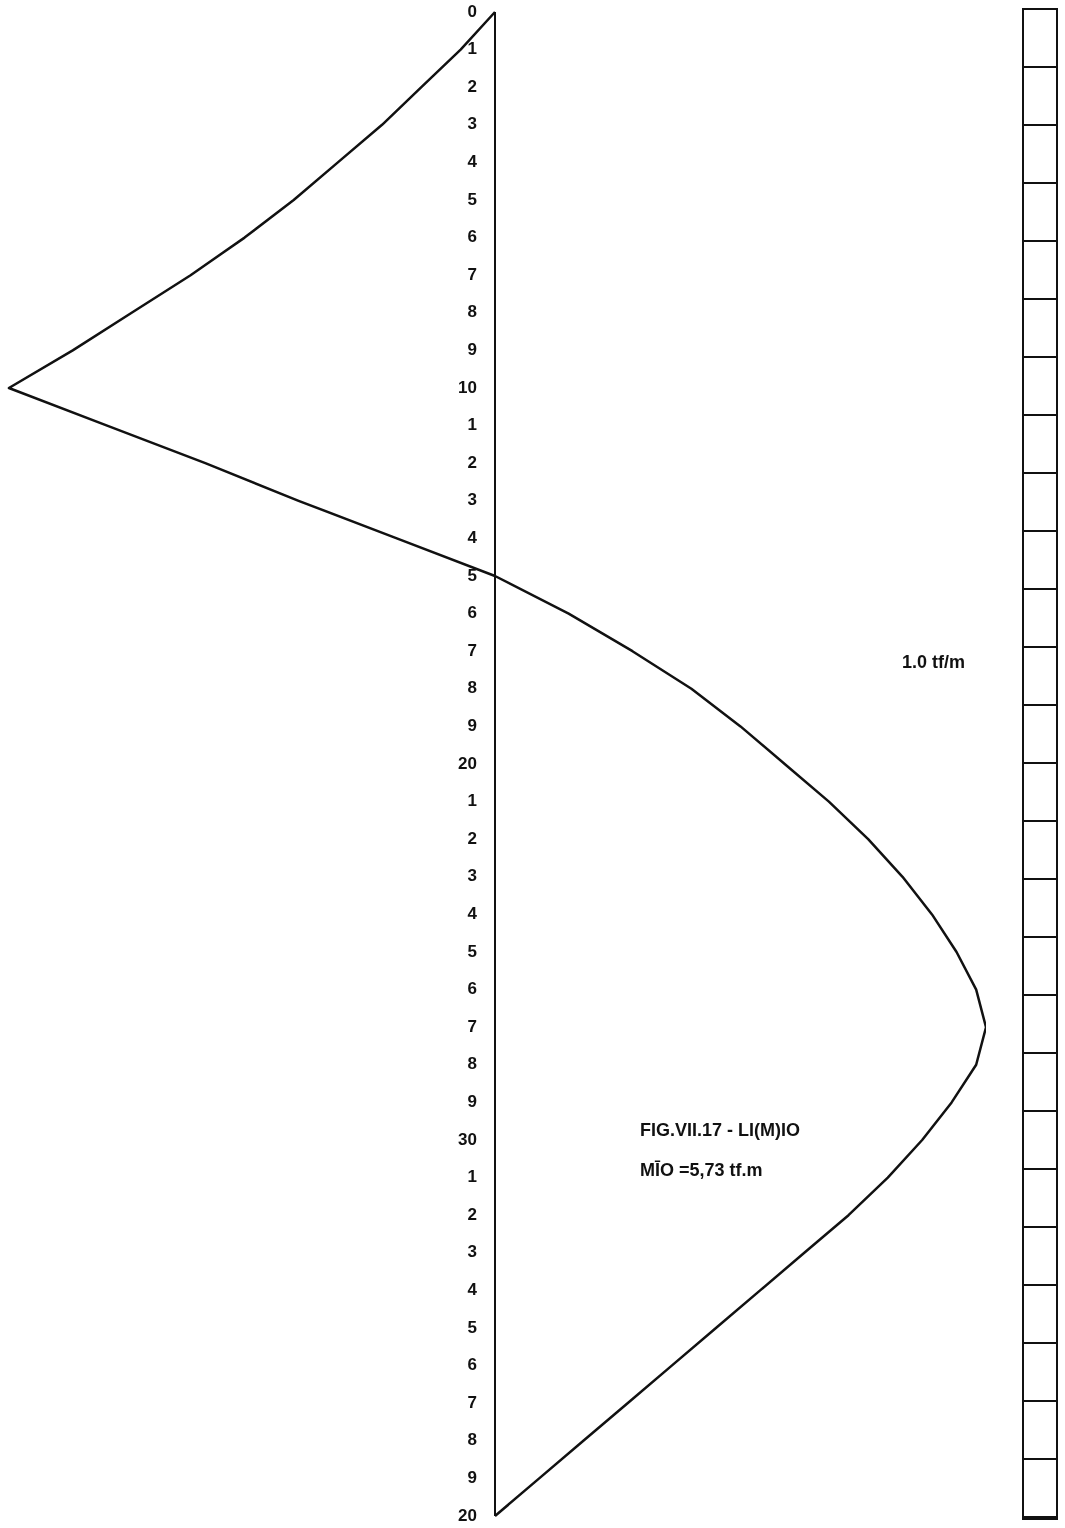  Describe the element at coordinates (934, 662) in the screenshot. I see `annotation: 1.0 tf/m` at that location.